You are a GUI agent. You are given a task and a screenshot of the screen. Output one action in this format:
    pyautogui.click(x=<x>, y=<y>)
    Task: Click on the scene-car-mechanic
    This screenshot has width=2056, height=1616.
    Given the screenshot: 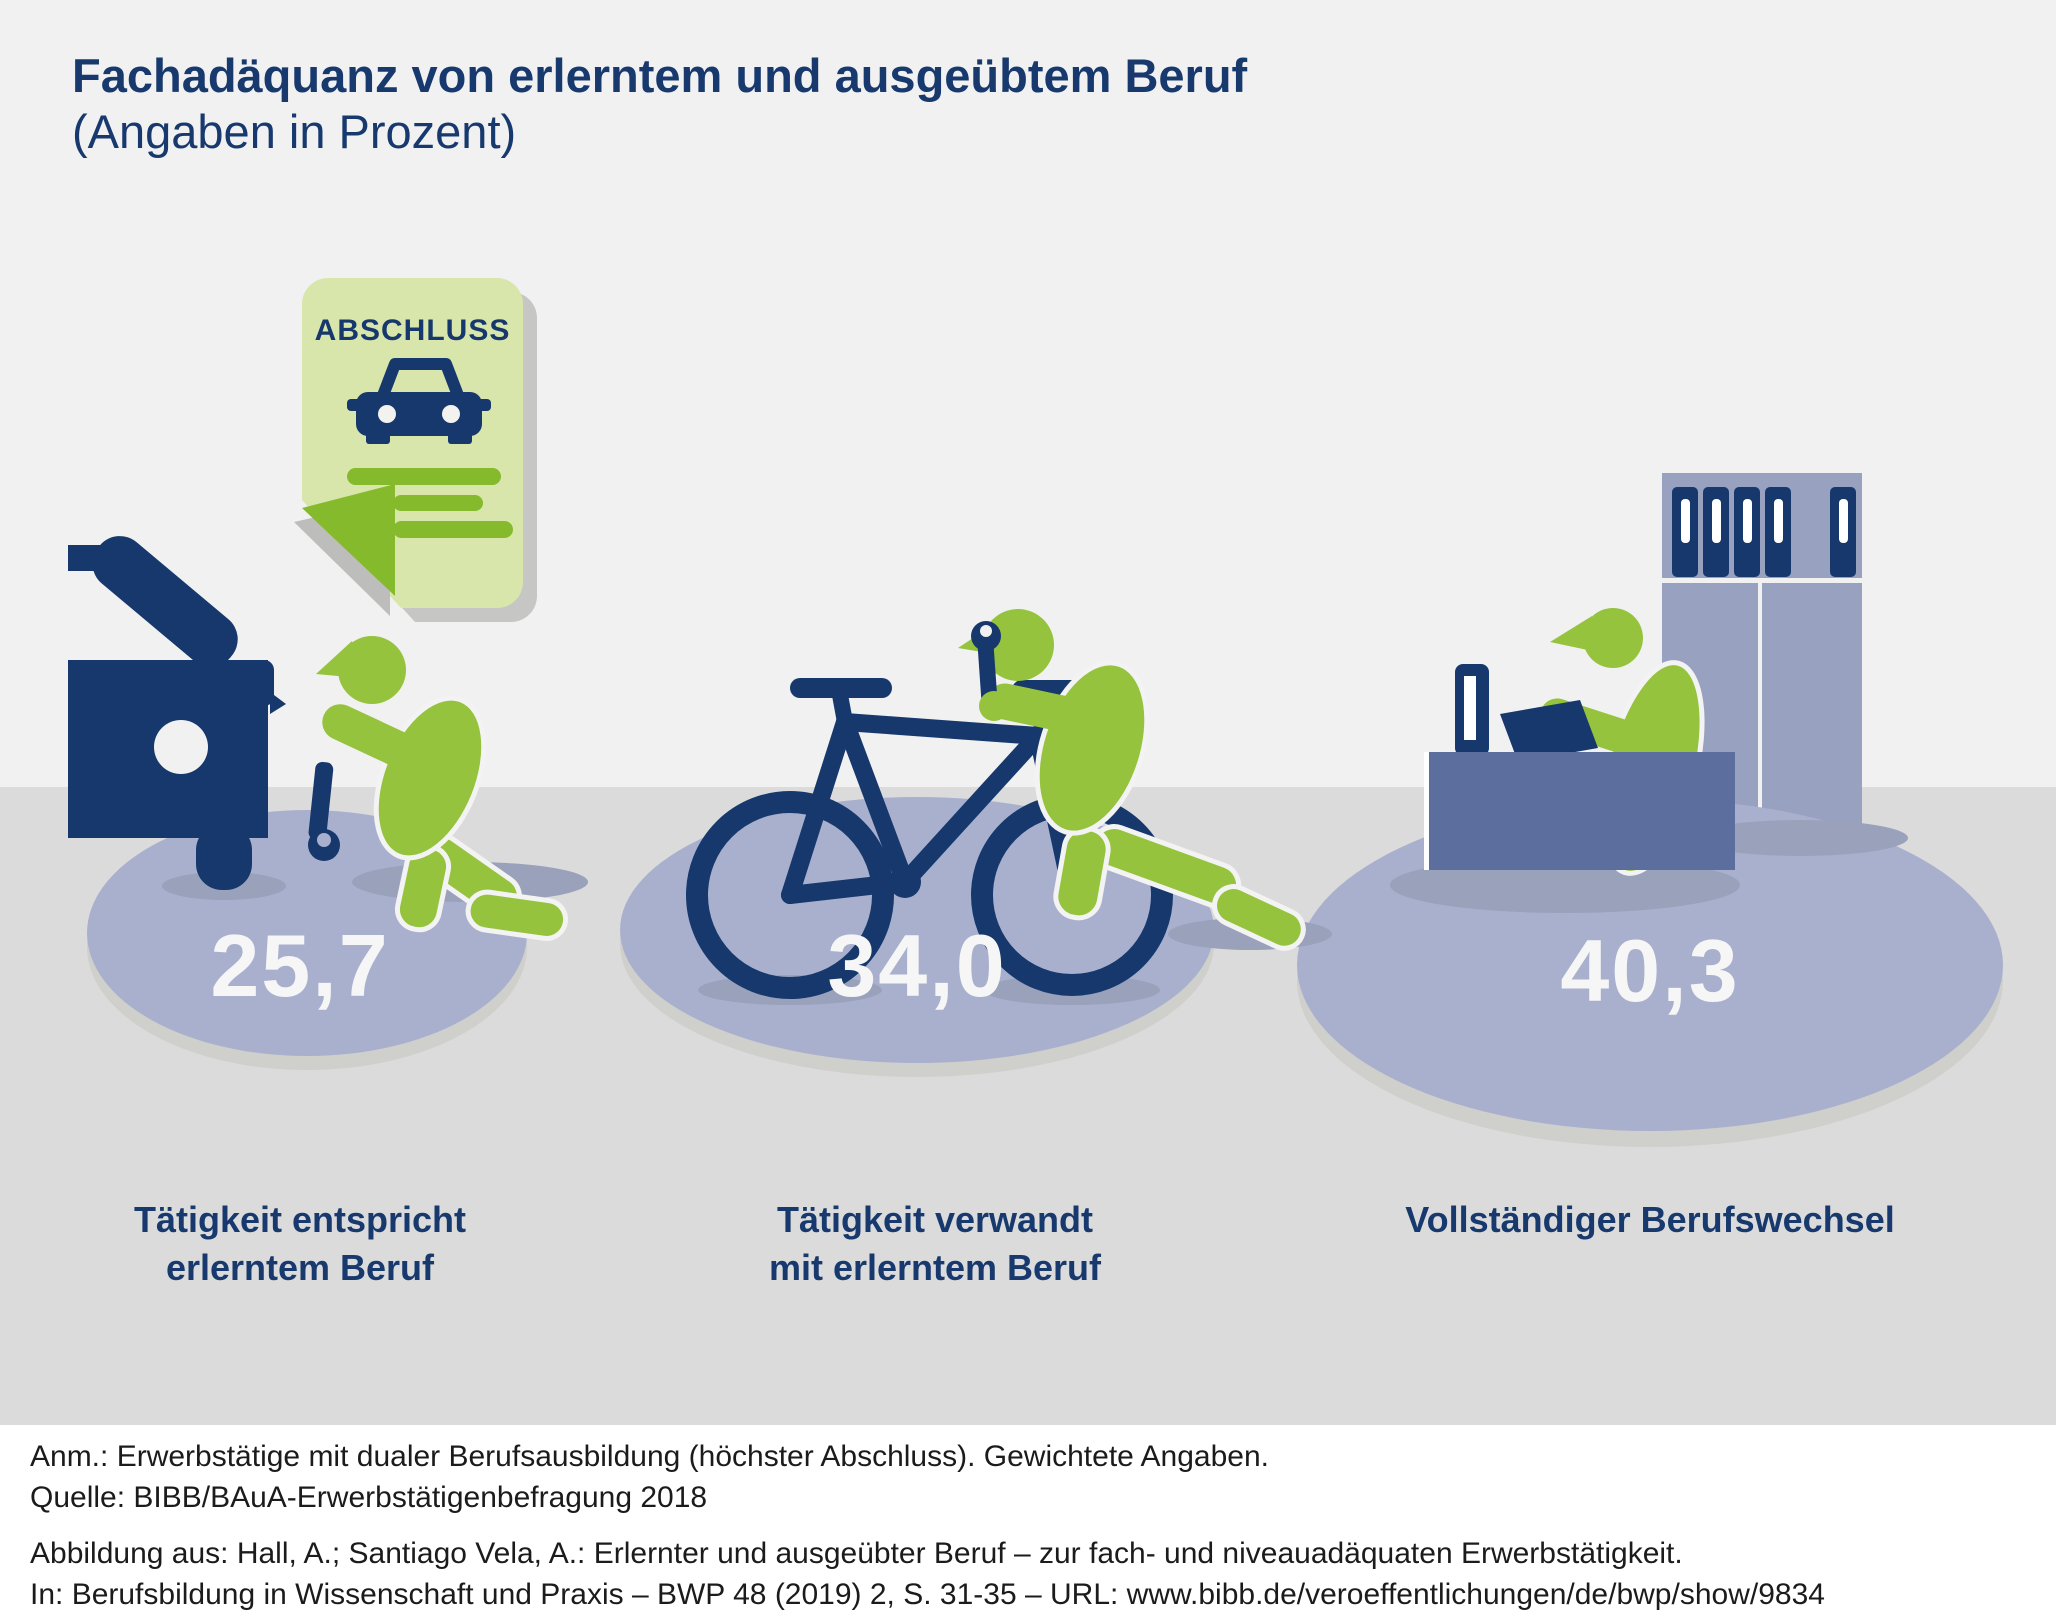 What is the action you would take?
    pyautogui.click(x=328, y=609)
    